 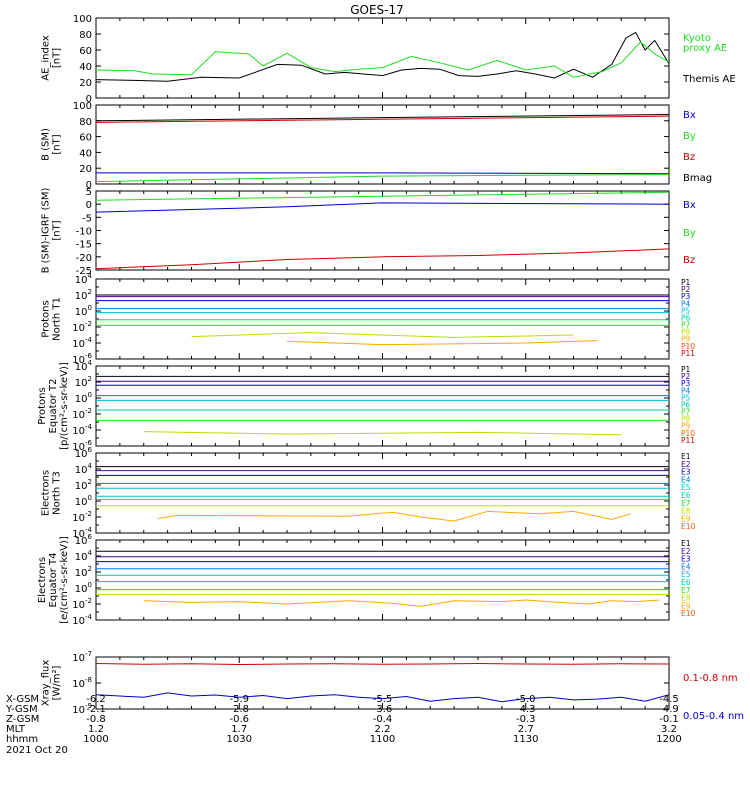 I want to click on y-tick-label: 10⁻⁷, so click(x=82, y=657).